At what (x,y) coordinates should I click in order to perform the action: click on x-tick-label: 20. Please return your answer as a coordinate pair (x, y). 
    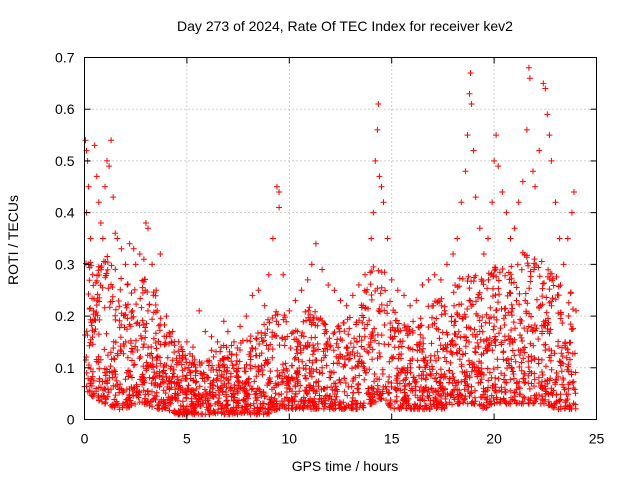
    Looking at the image, I should click on (494, 439).